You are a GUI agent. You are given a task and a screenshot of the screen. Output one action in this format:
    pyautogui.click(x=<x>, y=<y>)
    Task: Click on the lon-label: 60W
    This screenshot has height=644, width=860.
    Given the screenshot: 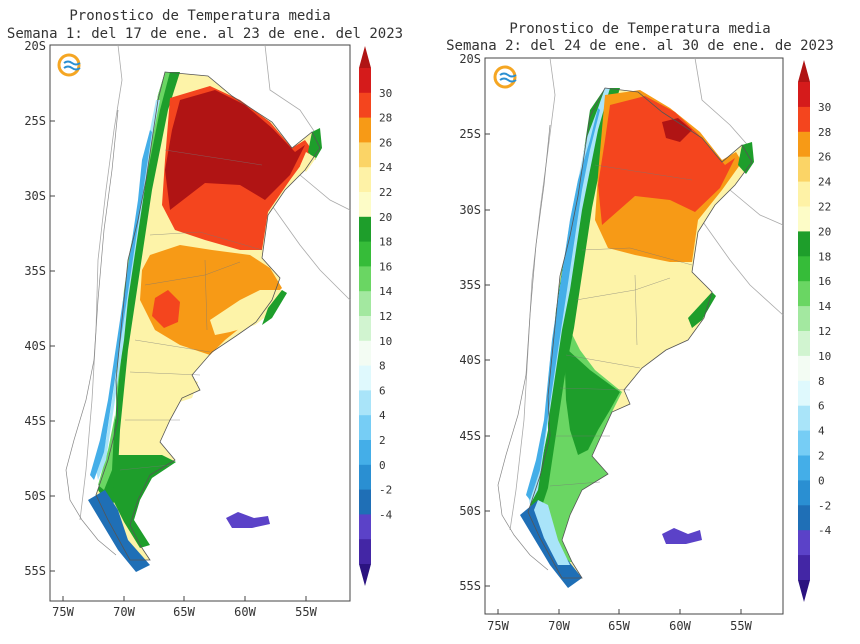 What is the action you would take?
    pyautogui.click(x=245, y=612)
    